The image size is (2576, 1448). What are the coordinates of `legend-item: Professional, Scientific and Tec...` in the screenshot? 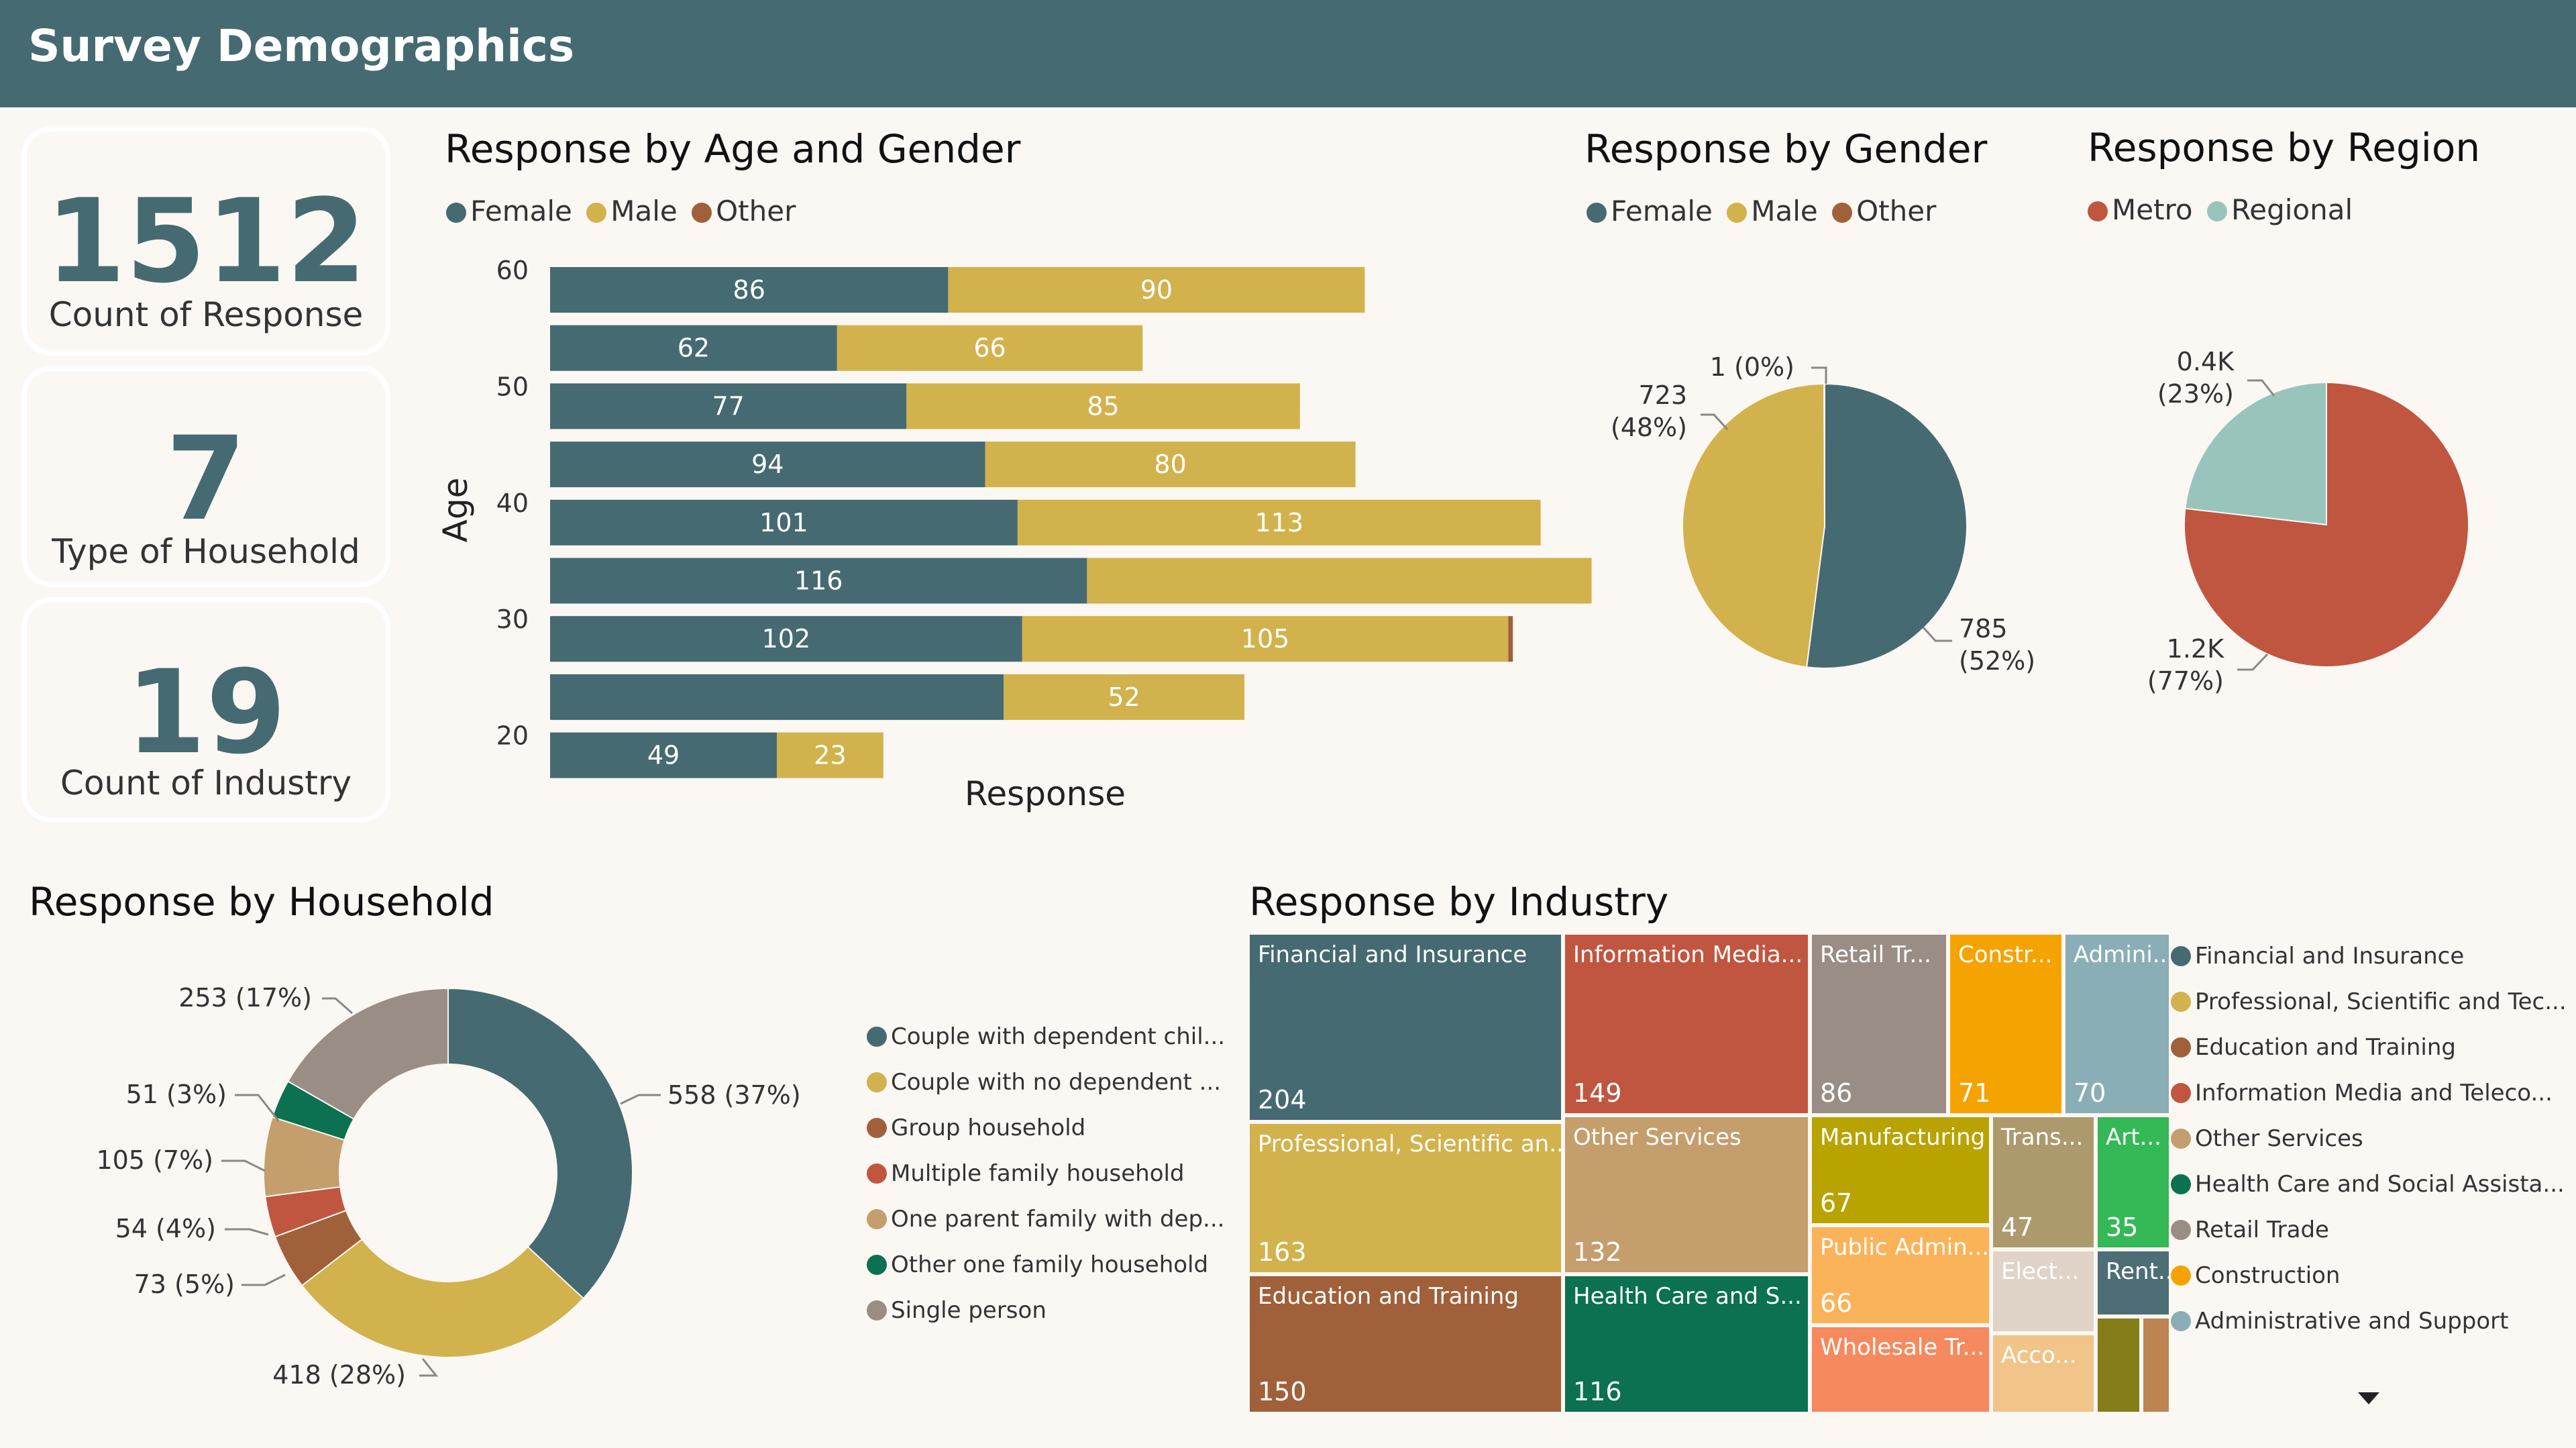 It's located at (2369, 1001).